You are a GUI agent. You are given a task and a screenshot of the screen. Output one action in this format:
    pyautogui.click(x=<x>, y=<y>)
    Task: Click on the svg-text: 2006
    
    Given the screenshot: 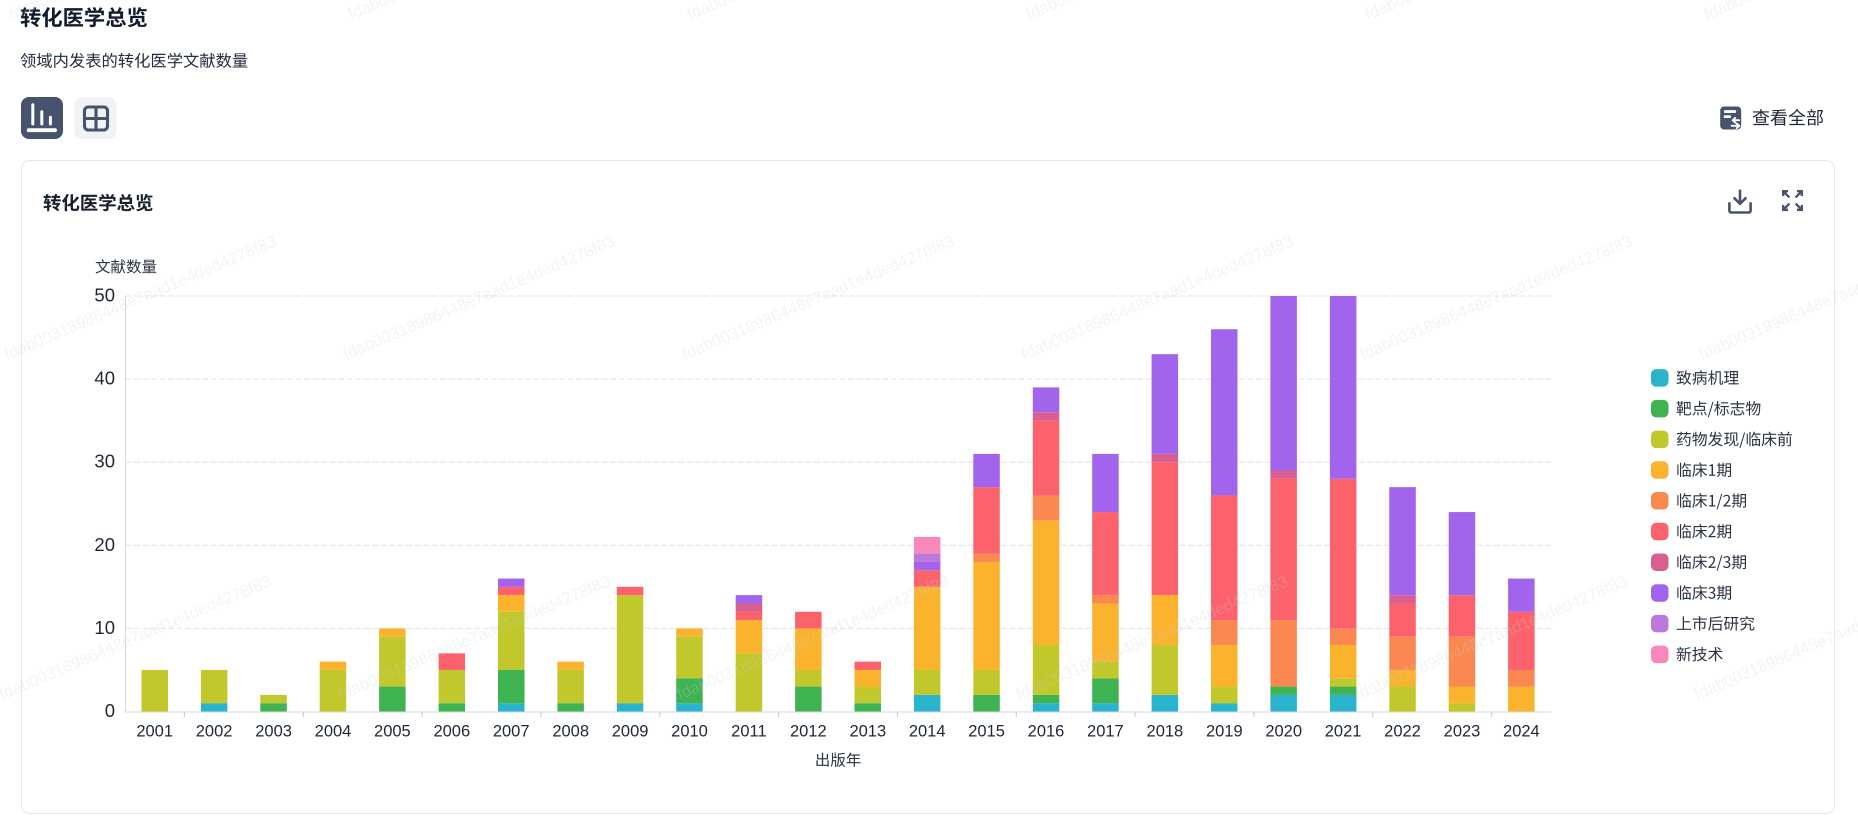 What is the action you would take?
    pyautogui.click(x=451, y=732)
    